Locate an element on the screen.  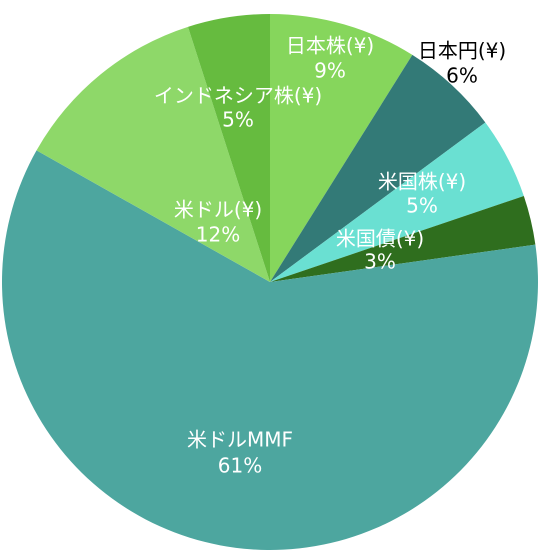
slice-label: 米ドル(¥) is located at coordinates (218, 210).